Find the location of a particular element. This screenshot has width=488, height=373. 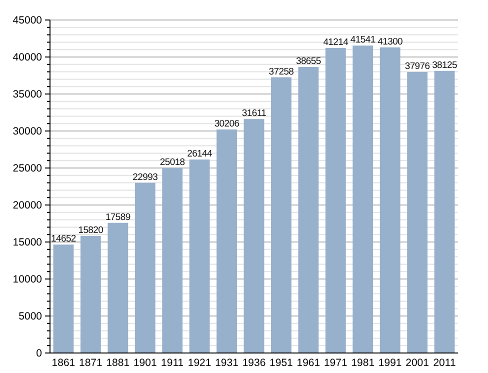

y-tick-label: 0 is located at coordinates (39, 354).